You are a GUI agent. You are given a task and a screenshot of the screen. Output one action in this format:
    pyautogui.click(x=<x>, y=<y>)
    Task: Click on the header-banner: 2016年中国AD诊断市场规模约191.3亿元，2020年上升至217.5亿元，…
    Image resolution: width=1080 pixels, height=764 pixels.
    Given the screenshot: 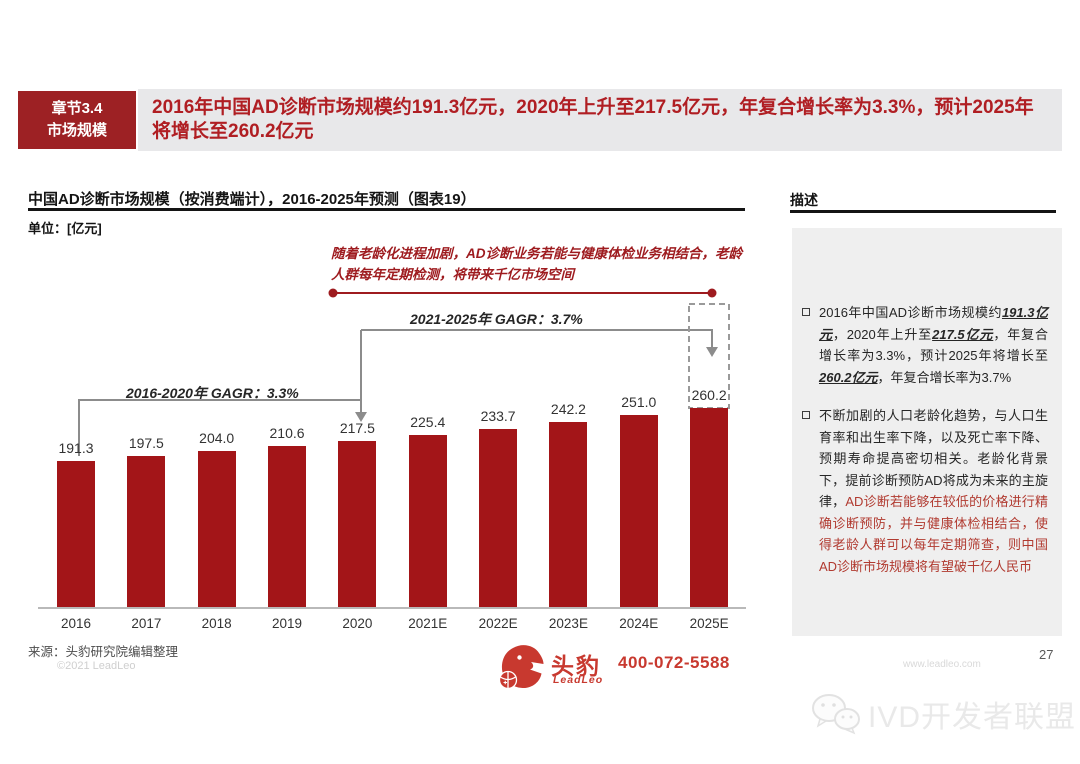 What is the action you would take?
    pyautogui.click(x=600, y=120)
    